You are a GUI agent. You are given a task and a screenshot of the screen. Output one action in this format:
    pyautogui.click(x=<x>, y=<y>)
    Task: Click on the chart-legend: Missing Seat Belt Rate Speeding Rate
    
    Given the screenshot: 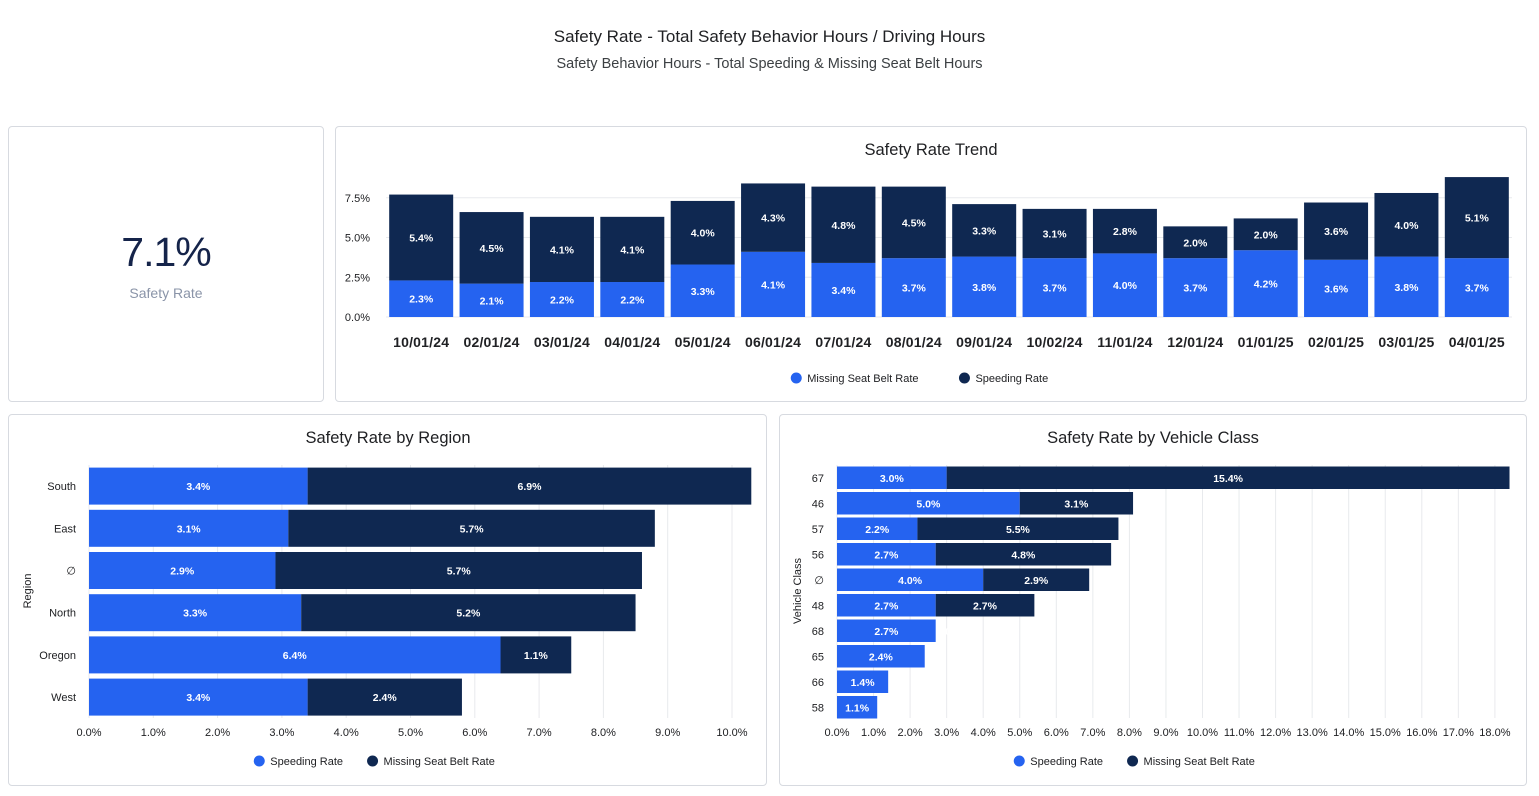 What is the action you would take?
    pyautogui.click(x=919, y=379)
    